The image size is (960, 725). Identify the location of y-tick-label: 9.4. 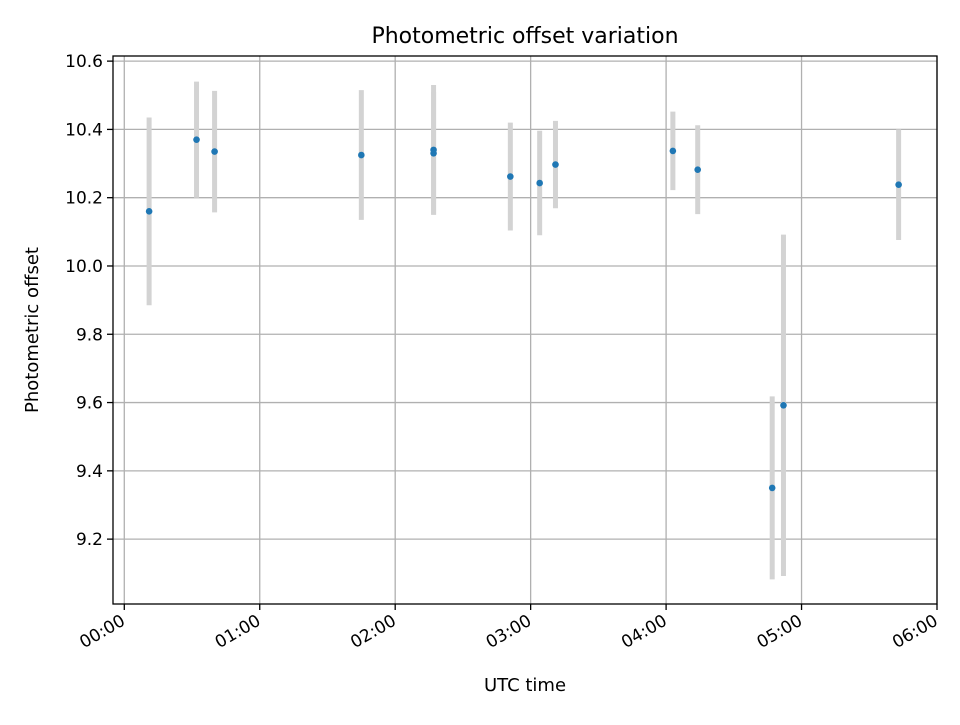
(89, 472).